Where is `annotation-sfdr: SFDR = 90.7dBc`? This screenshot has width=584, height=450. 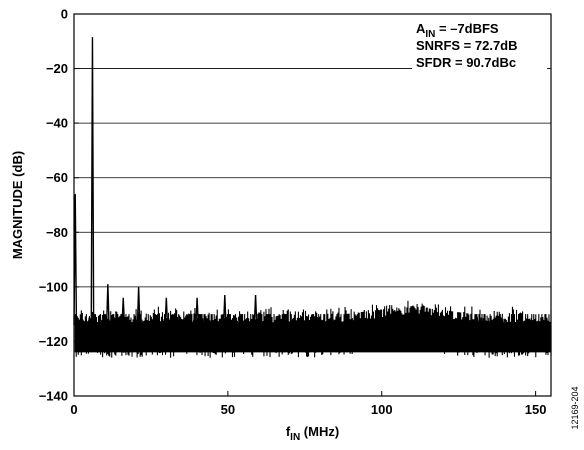
annotation-sfdr: SFDR = 90.7dBc is located at coordinates (466, 62).